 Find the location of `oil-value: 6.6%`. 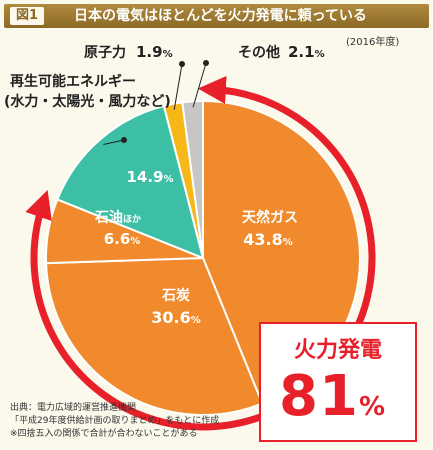

oil-value: 6.6% is located at coordinates (122, 239).